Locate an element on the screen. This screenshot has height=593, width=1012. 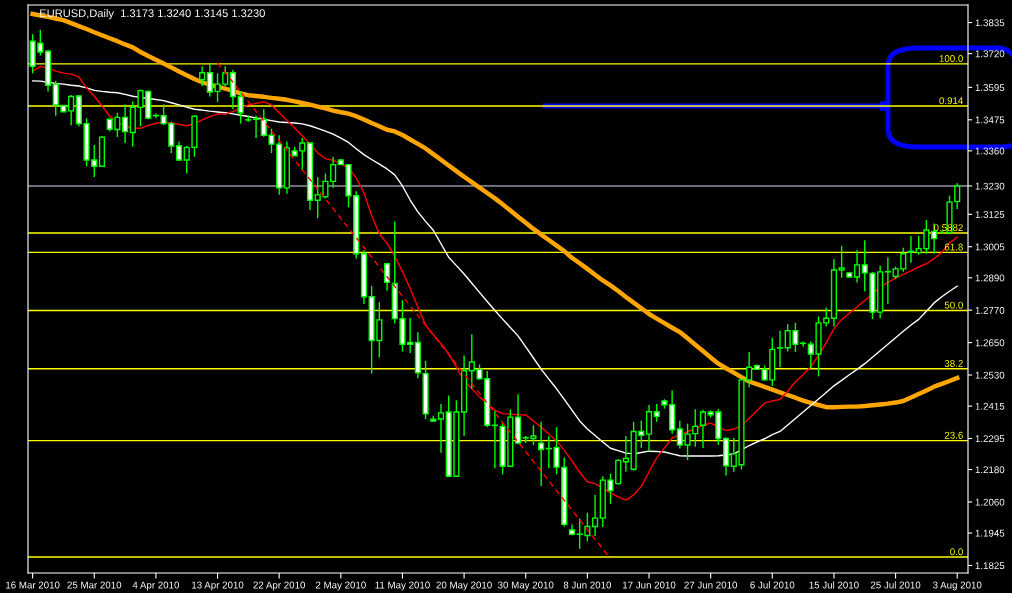
y-tick-label: 1.3835 is located at coordinates (990, 23).